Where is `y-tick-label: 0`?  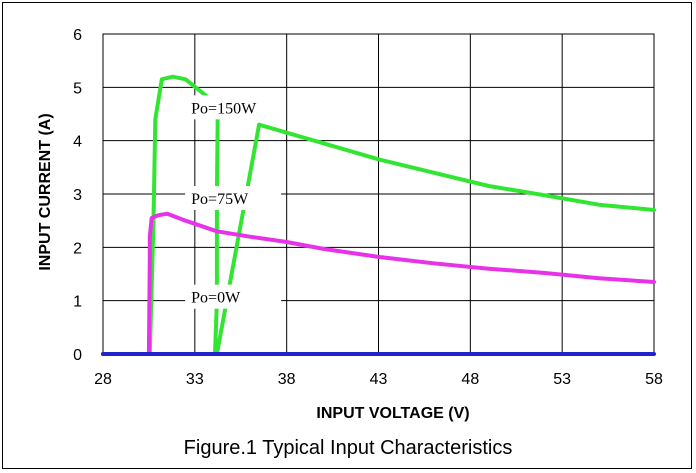
y-tick-label: 0 is located at coordinates (77, 355).